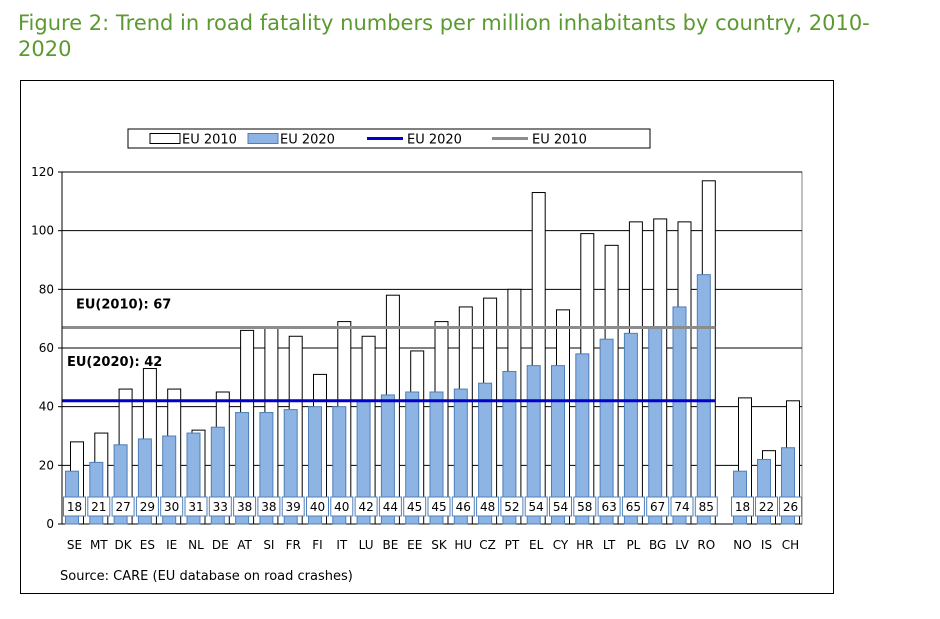  I want to click on eu-2020-annotation: EU(2020): 42, so click(114, 362).